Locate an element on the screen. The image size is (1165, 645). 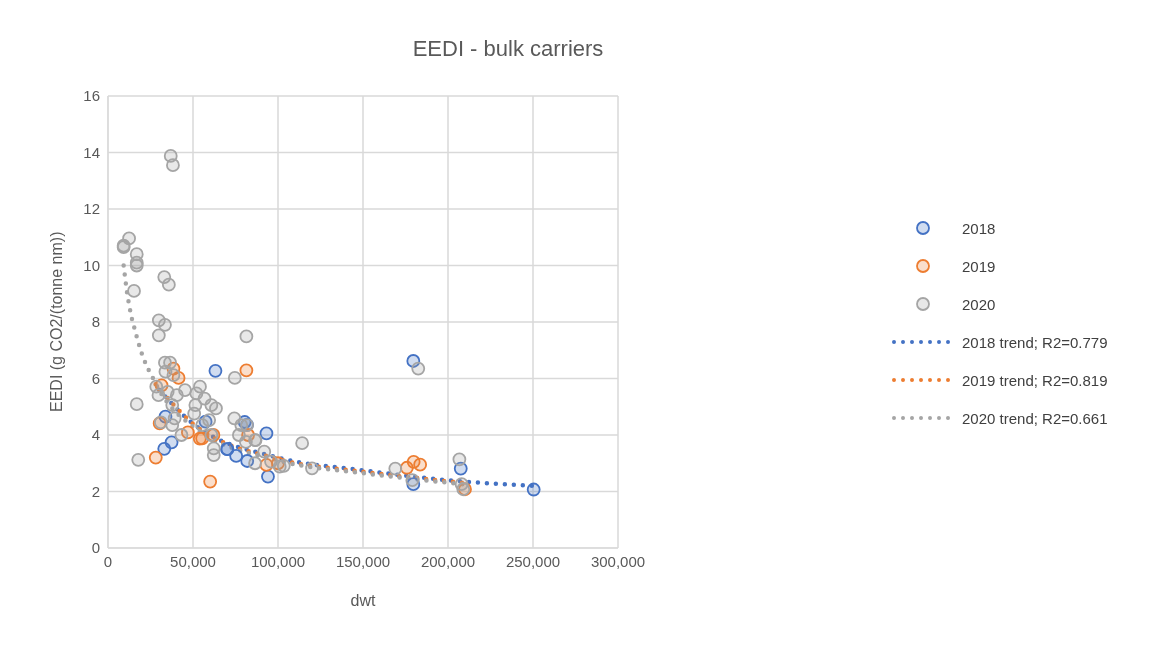
x-tick-label: 250,000 is located at coordinates (533, 561).